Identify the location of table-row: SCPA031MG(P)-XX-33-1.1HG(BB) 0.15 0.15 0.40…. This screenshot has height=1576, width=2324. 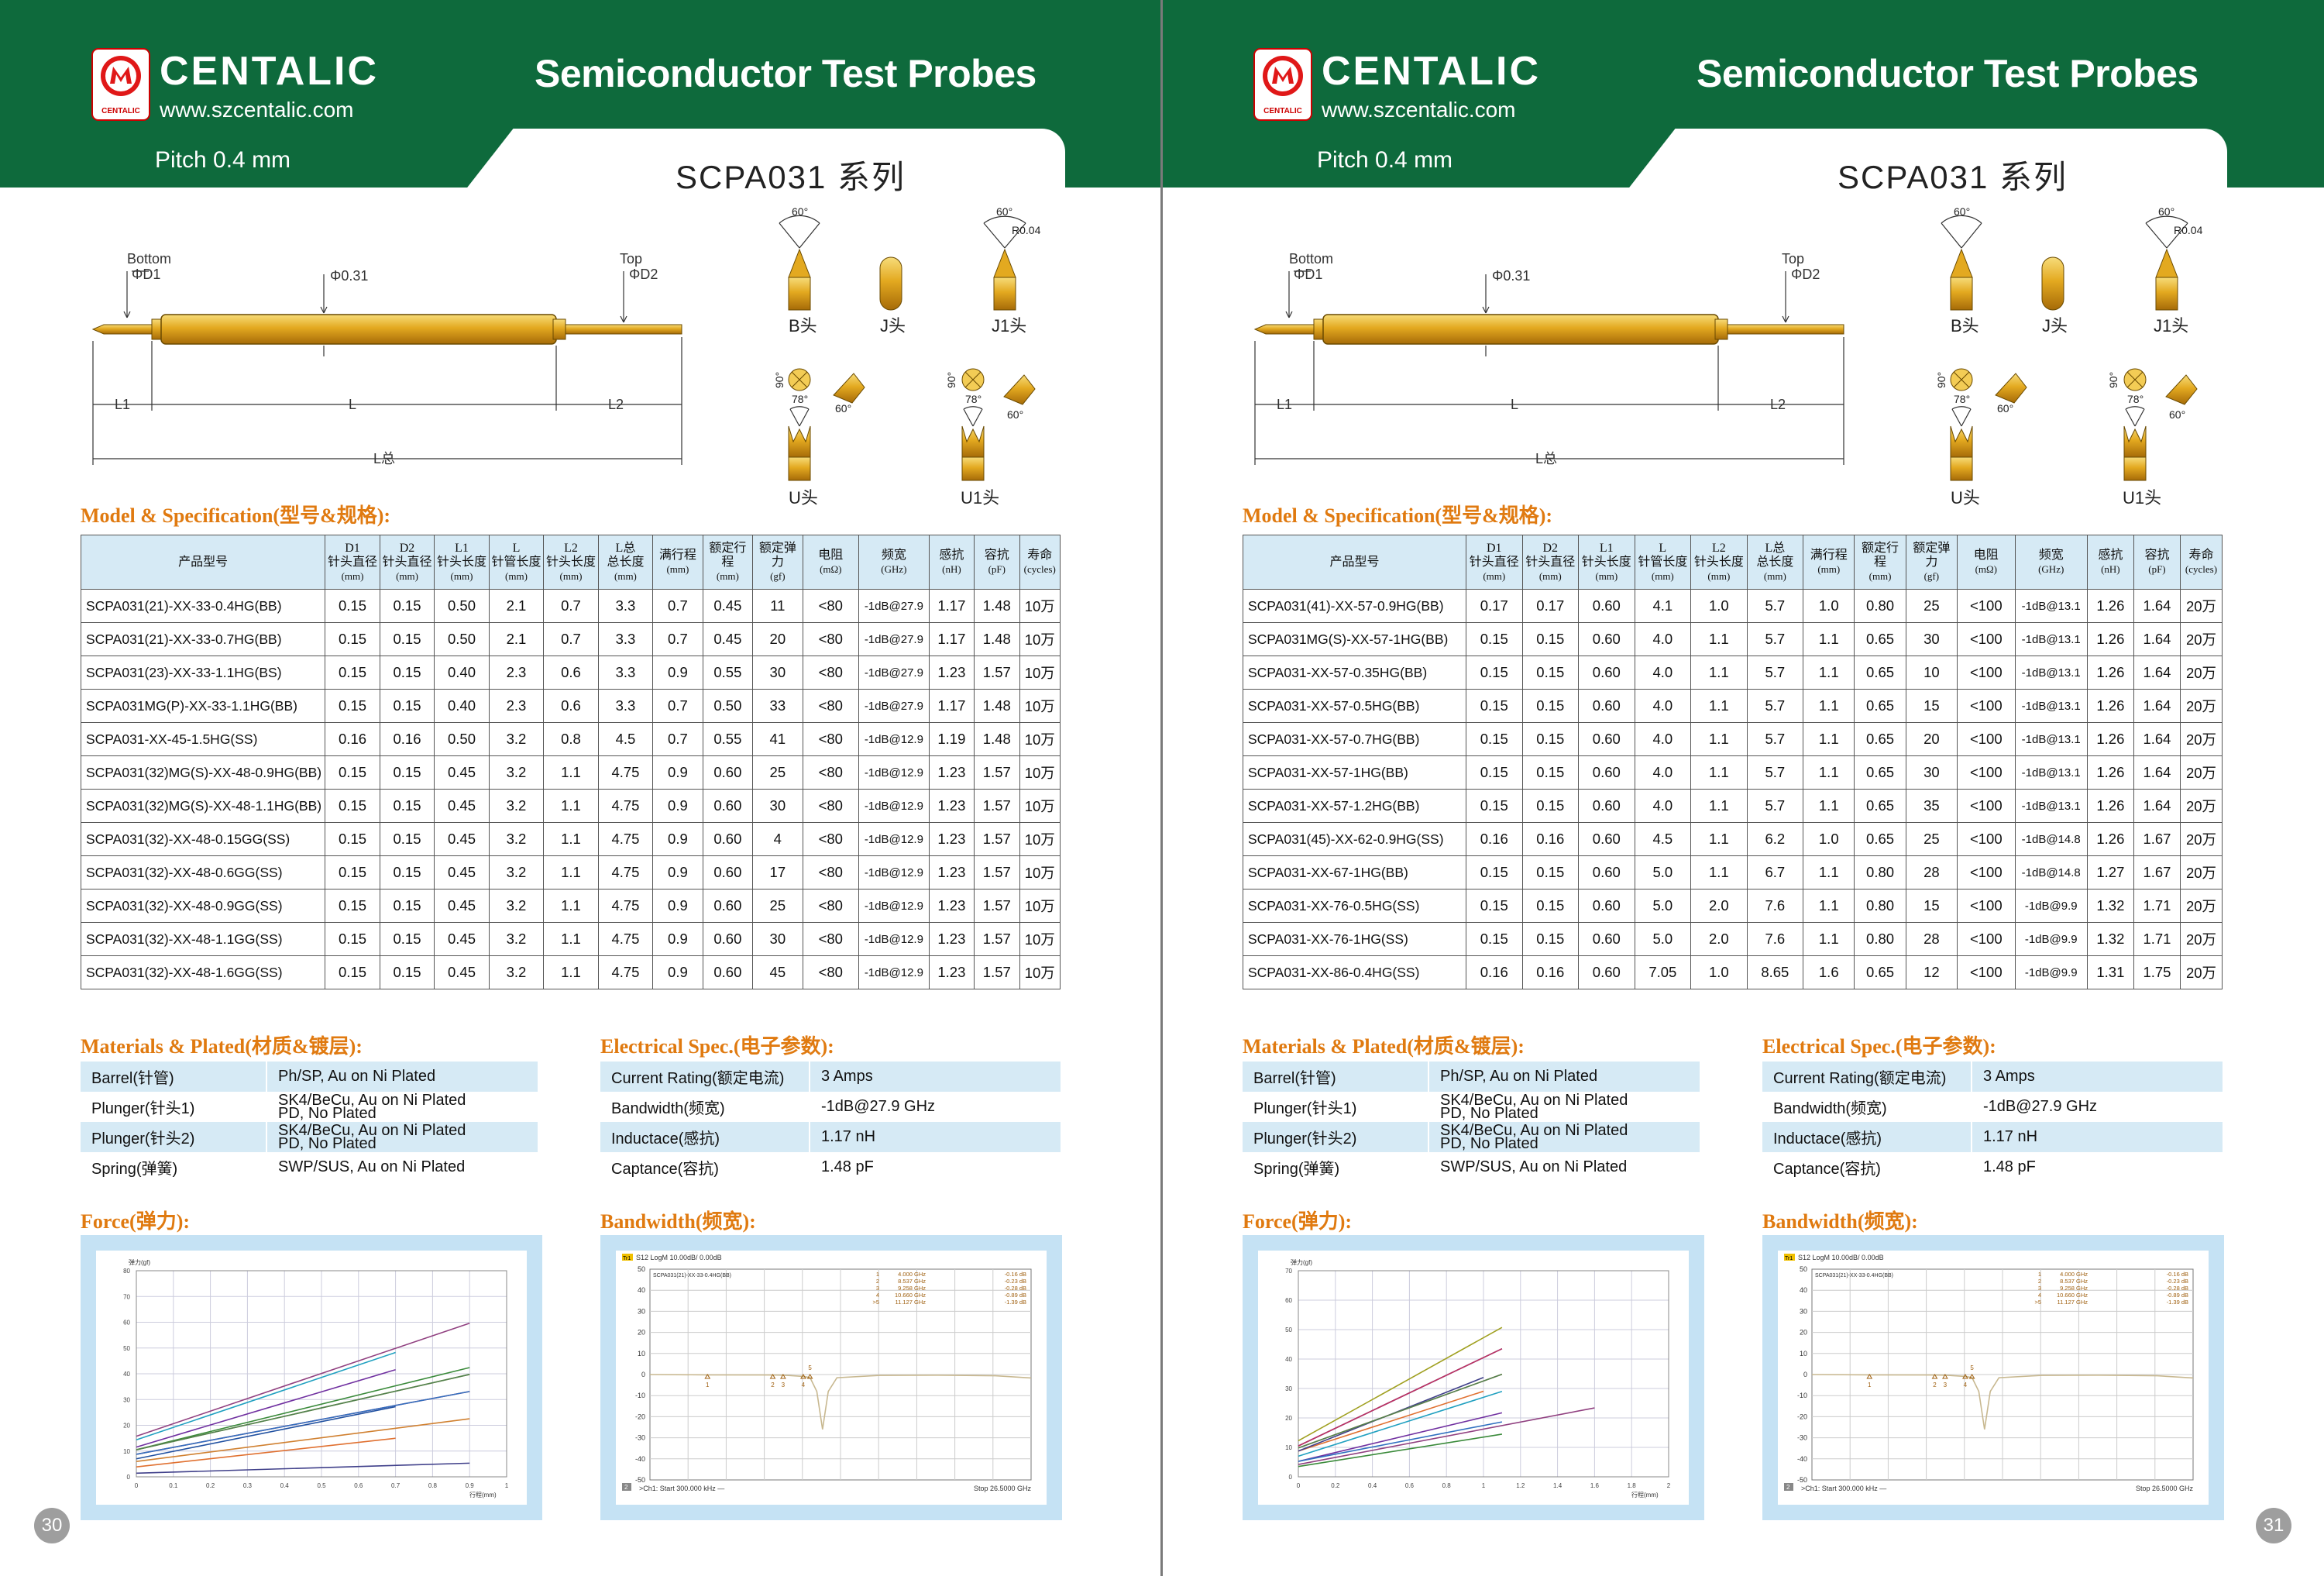
(570, 706).